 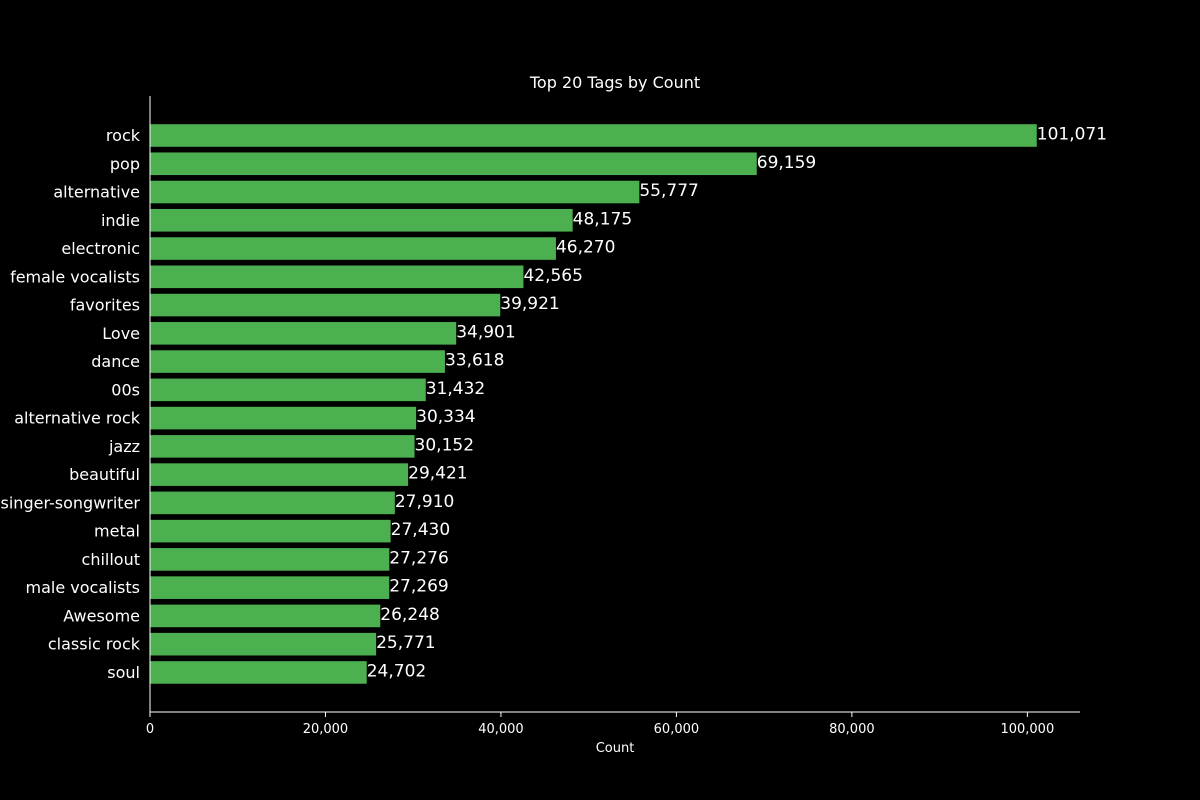 What do you see at coordinates (396, 671) in the screenshot?
I see `value-label: 24,702` at bounding box center [396, 671].